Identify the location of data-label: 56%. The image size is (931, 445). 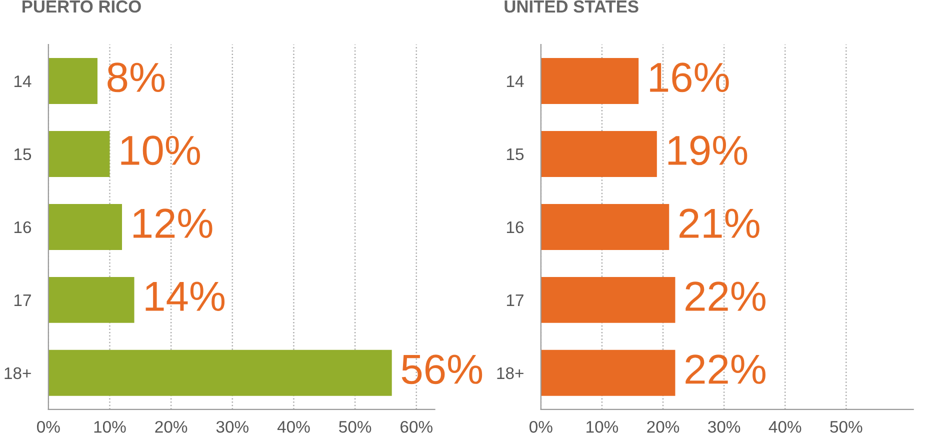
(442, 369).